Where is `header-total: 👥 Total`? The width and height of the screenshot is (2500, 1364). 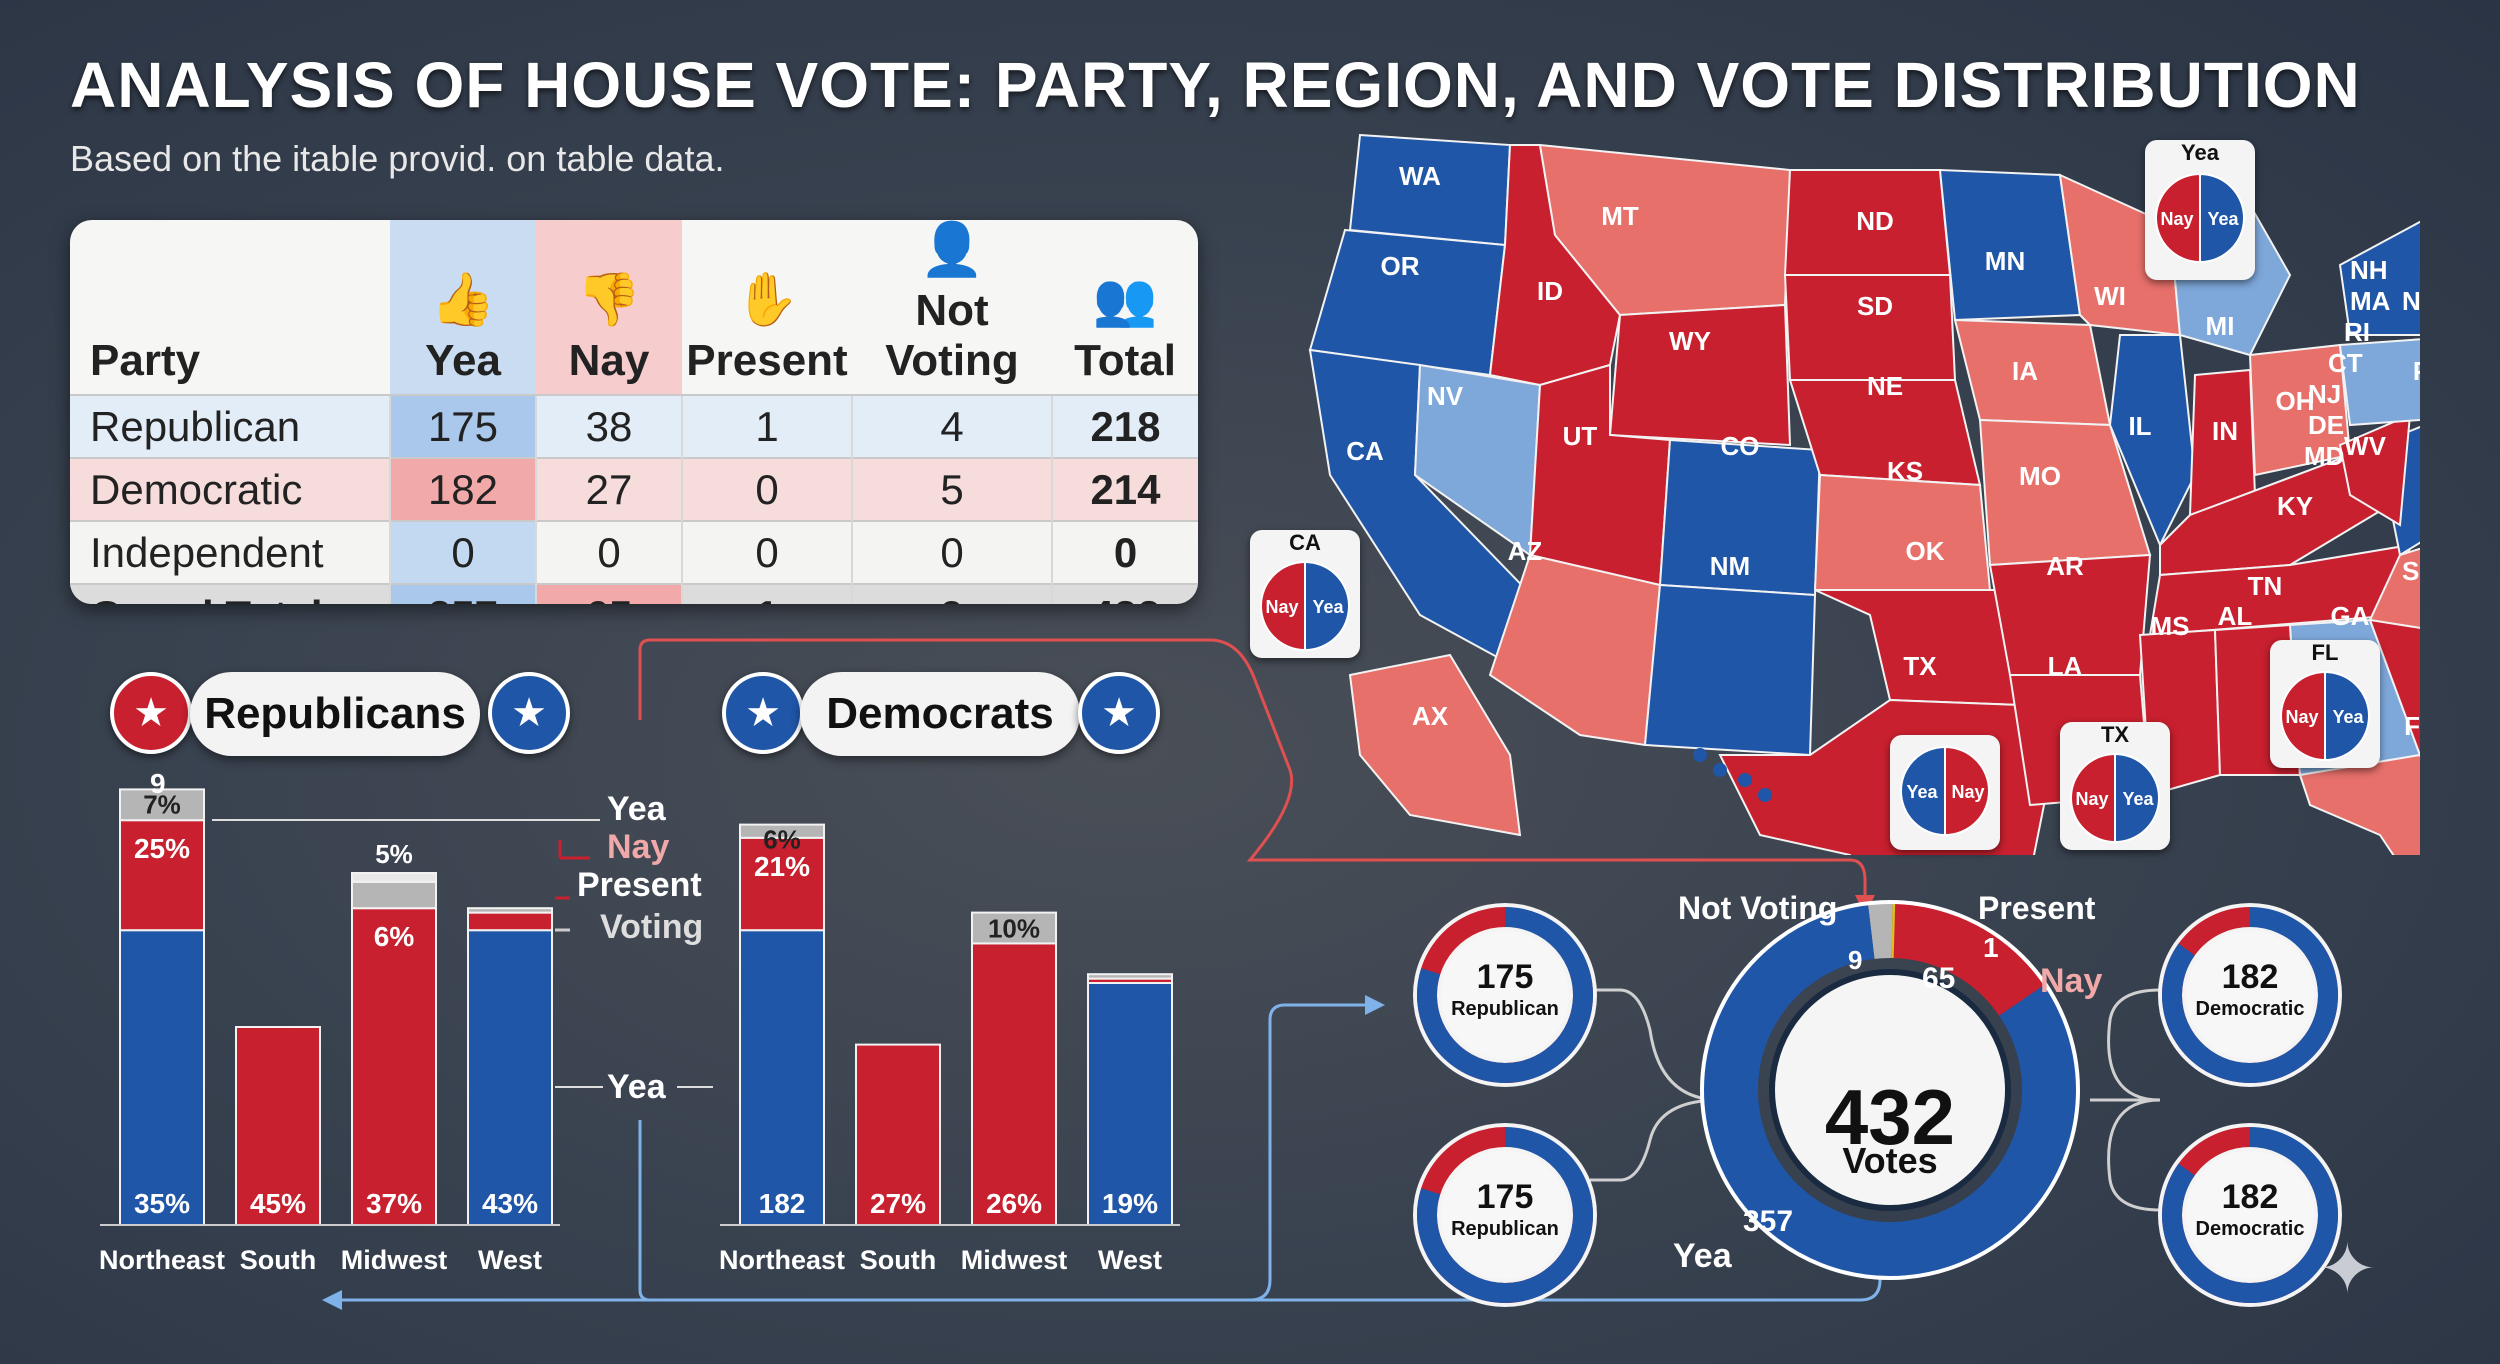 header-total: 👥 Total is located at coordinates (1125, 307).